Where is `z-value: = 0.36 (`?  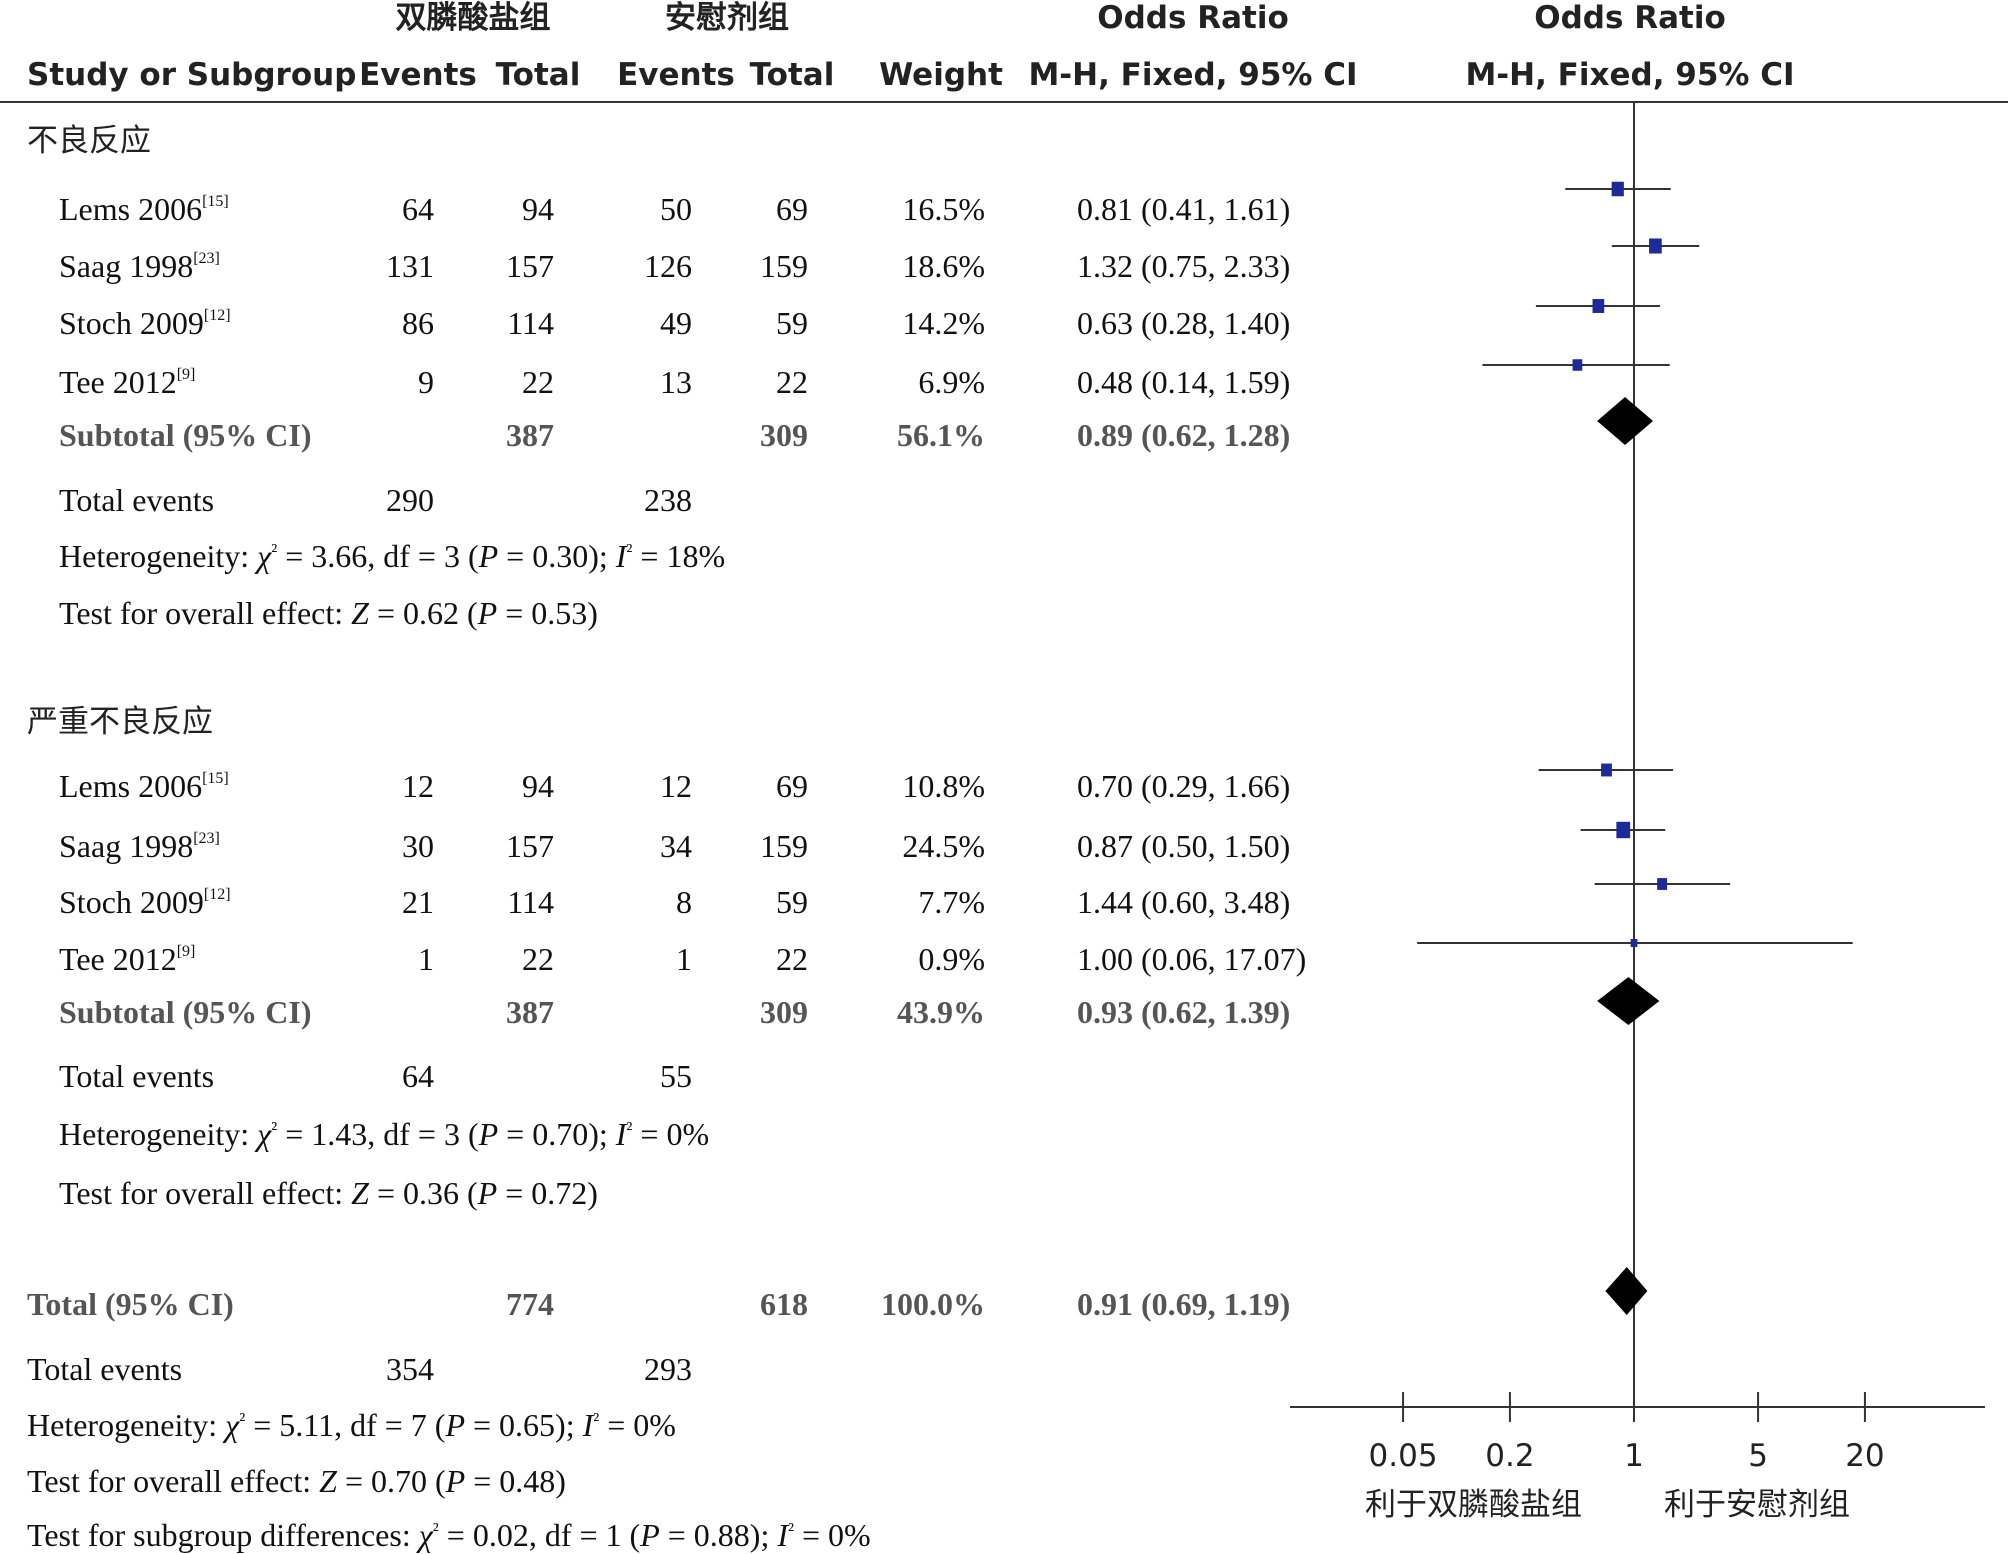 z-value: = 0.36 ( is located at coordinates (423, 1193).